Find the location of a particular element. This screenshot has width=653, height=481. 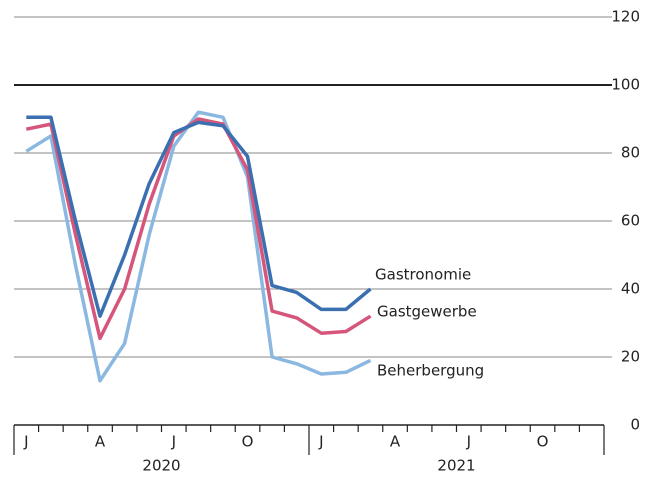

year-label: 2020 is located at coordinates (161, 466).